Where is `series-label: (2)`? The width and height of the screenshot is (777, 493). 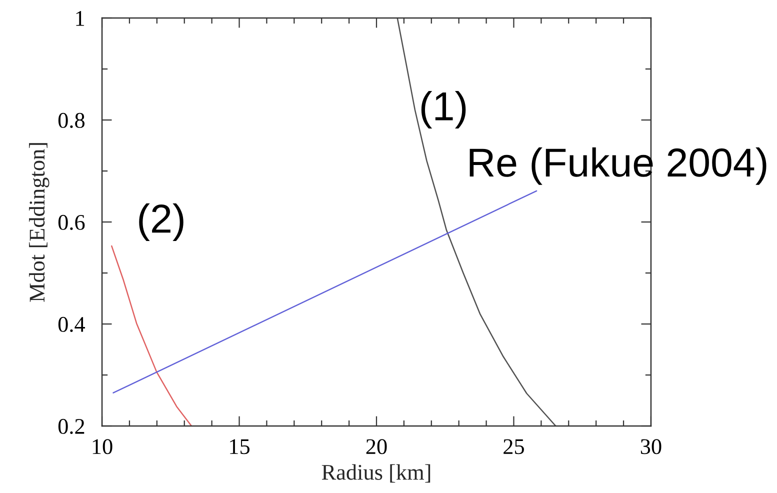
series-label: (2) is located at coordinates (161, 222).